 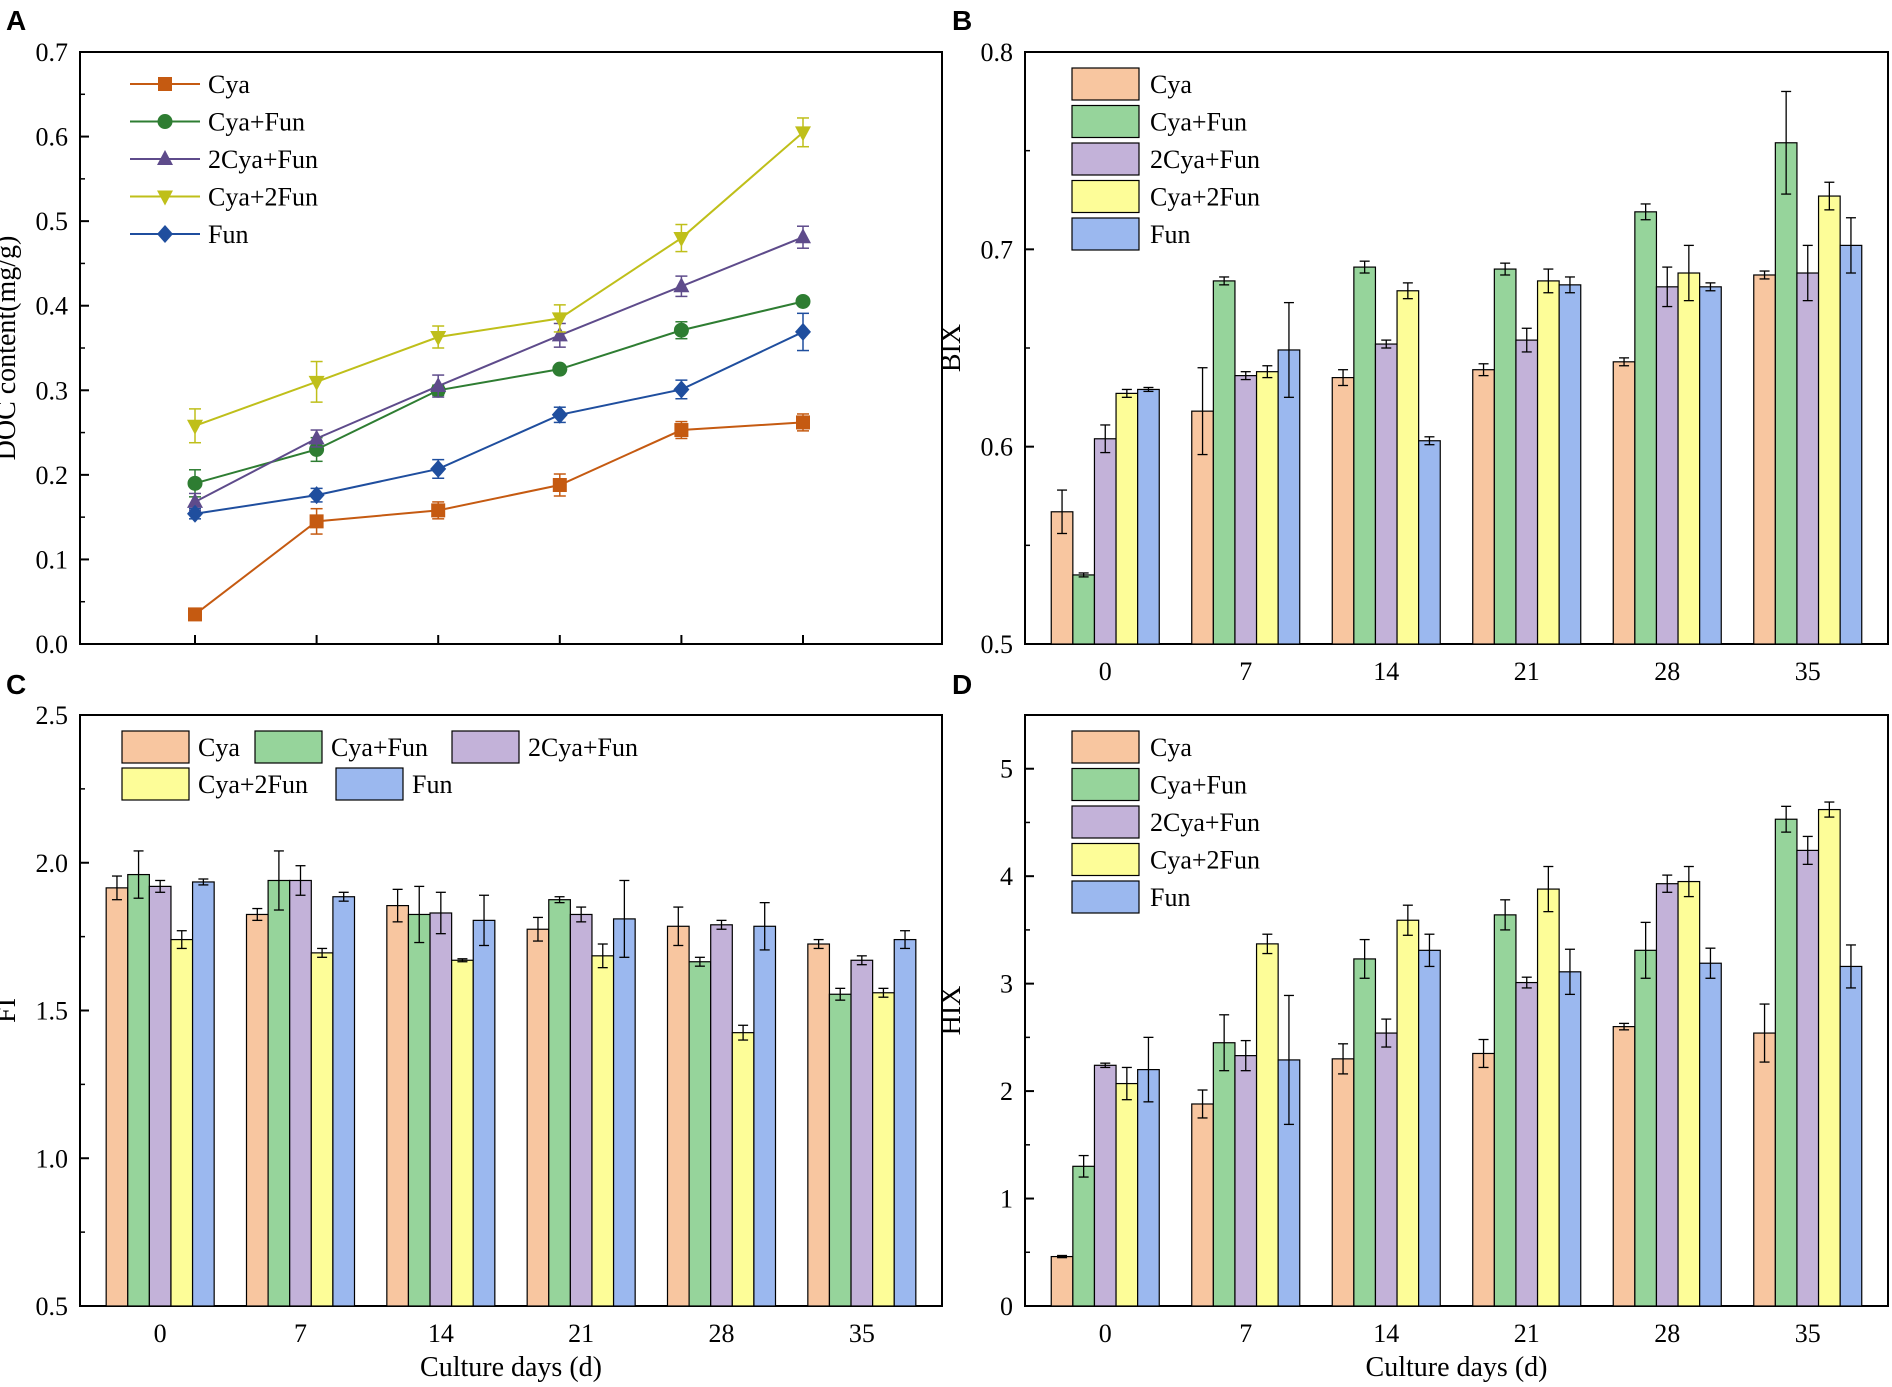 I want to click on y-axis-label-d: HIX, so click(x=951, y=1011).